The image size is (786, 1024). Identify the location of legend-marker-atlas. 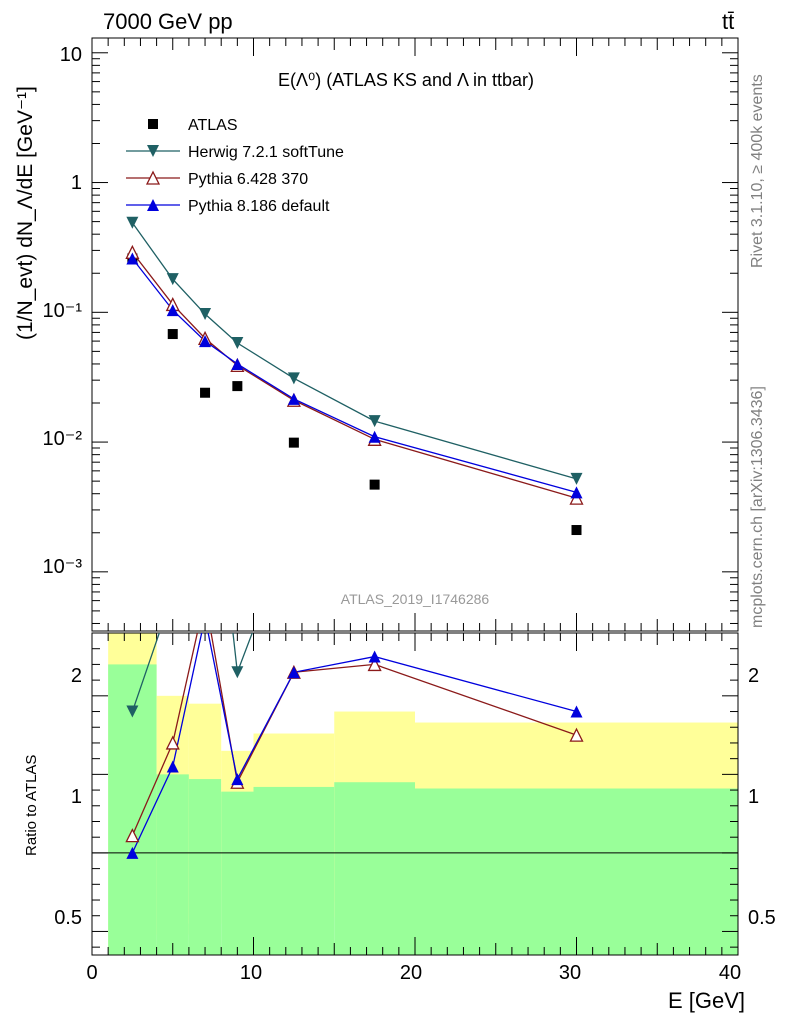
(153, 124).